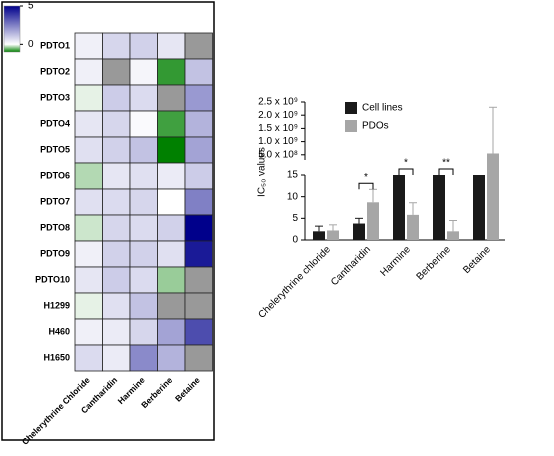  Describe the element at coordinates (12, 29) in the screenshot. I see `colorbar` at that location.